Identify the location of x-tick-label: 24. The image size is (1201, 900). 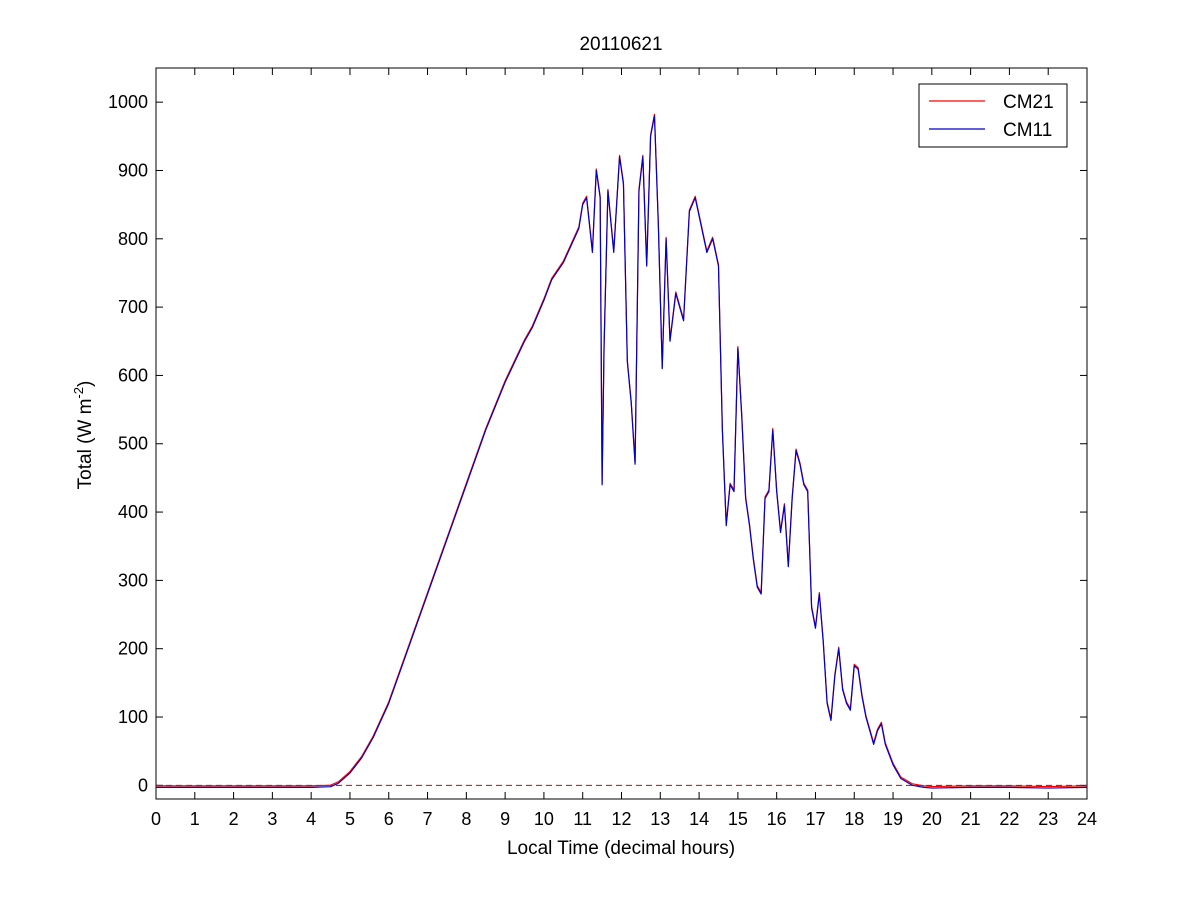
(1087, 819).